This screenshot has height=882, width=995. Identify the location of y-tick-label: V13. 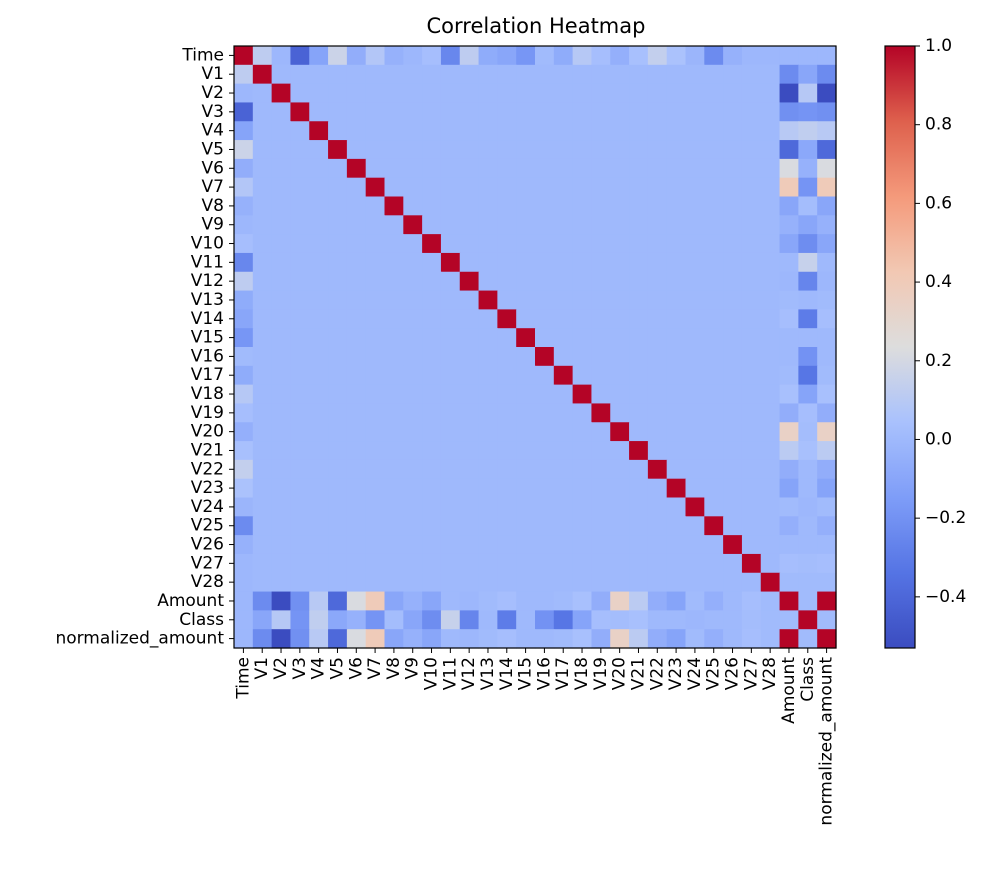
(207, 300).